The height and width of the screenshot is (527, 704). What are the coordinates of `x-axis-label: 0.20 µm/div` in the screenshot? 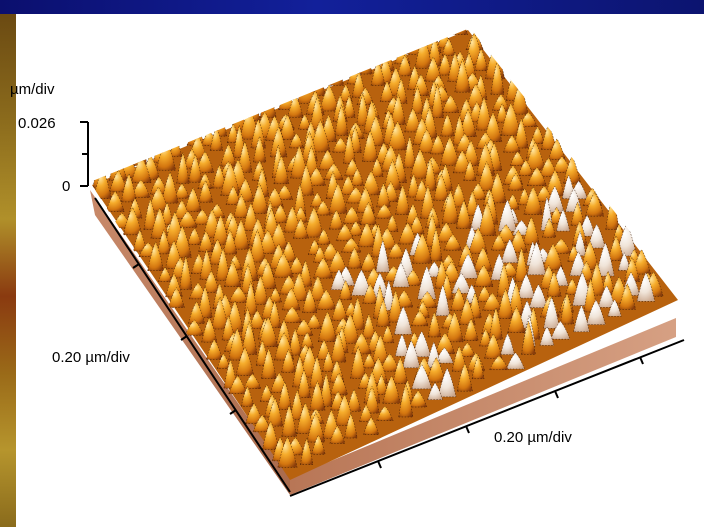 It's located at (533, 437).